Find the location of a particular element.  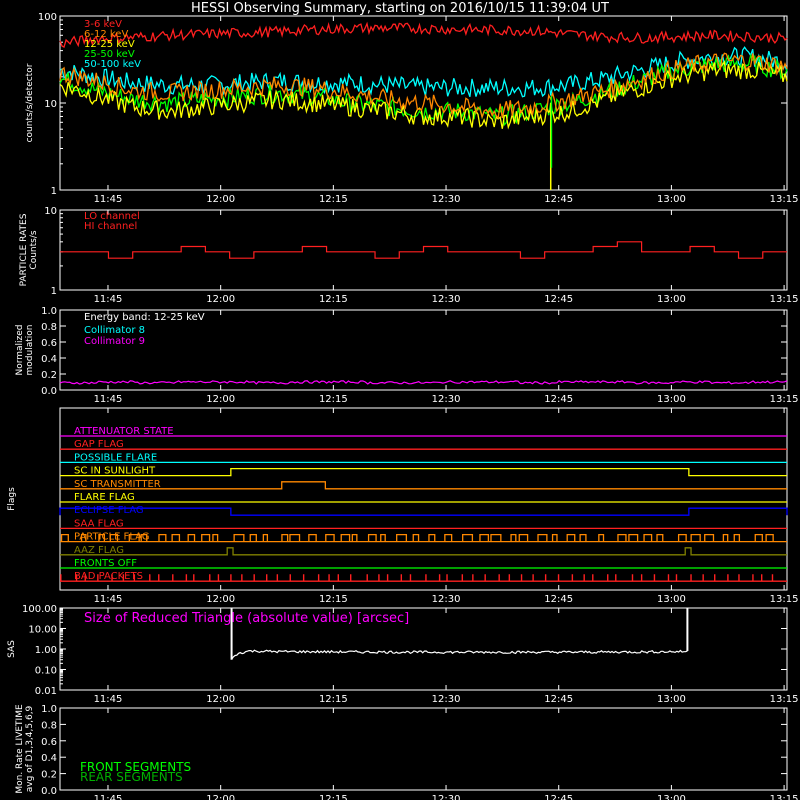

legend-entry: Collimator 8 is located at coordinates (114, 330).